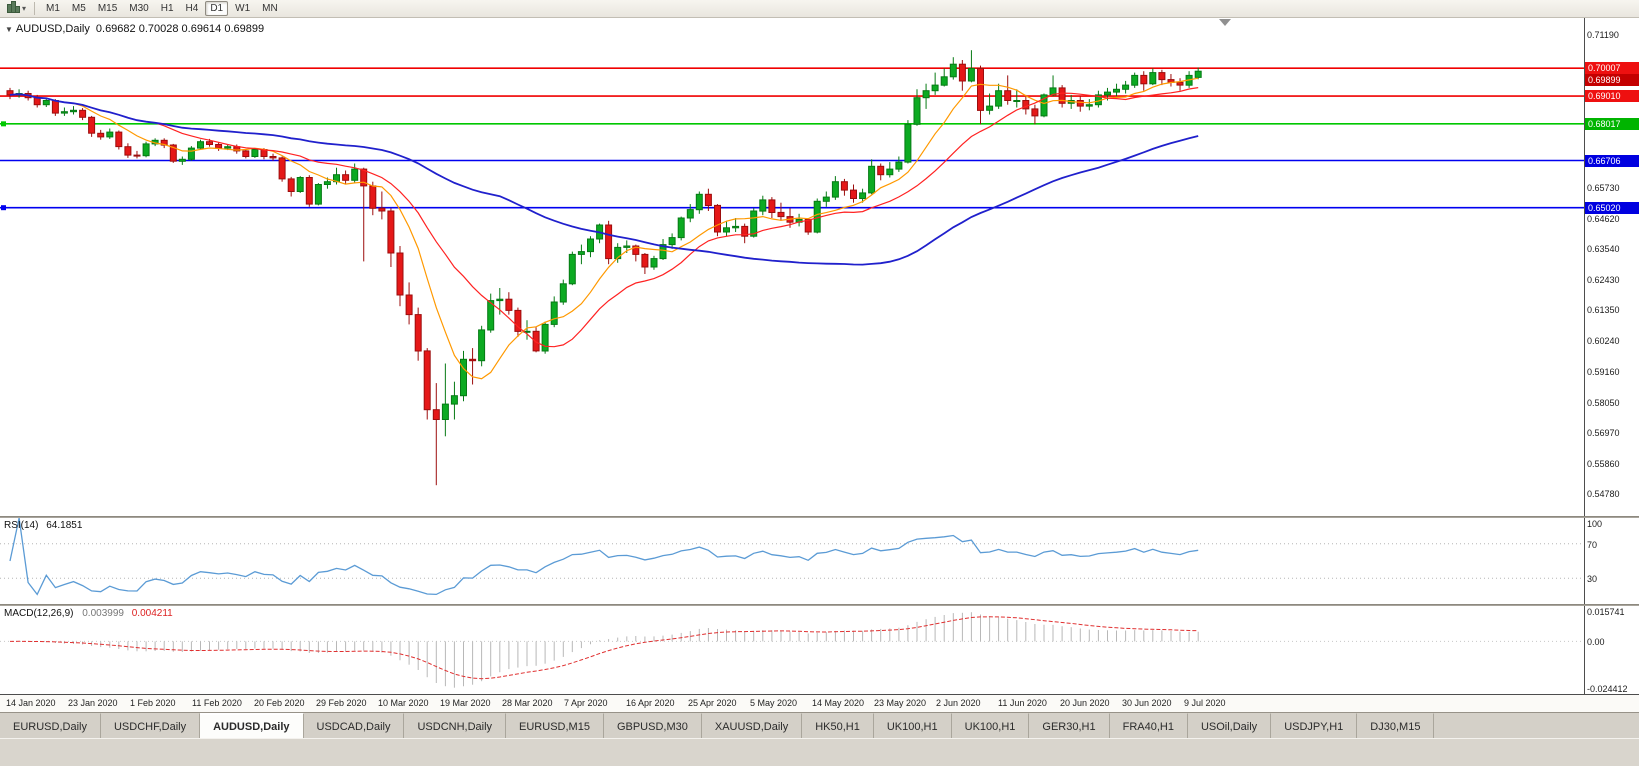  What do you see at coordinates (1611, 561) in the screenshot?
I see `rsi-axis: 100 70 30` at bounding box center [1611, 561].